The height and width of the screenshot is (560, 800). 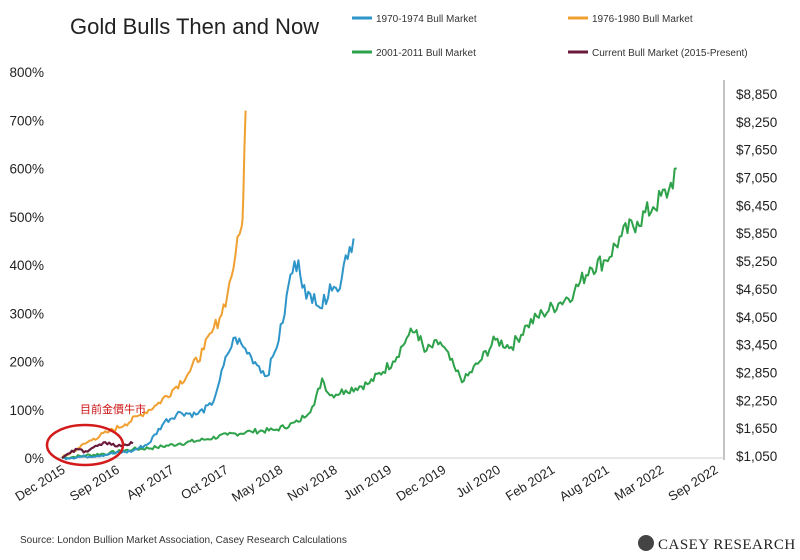 What do you see at coordinates (756, 205) in the screenshot?
I see `y-right-tick-label: $6,450` at bounding box center [756, 205].